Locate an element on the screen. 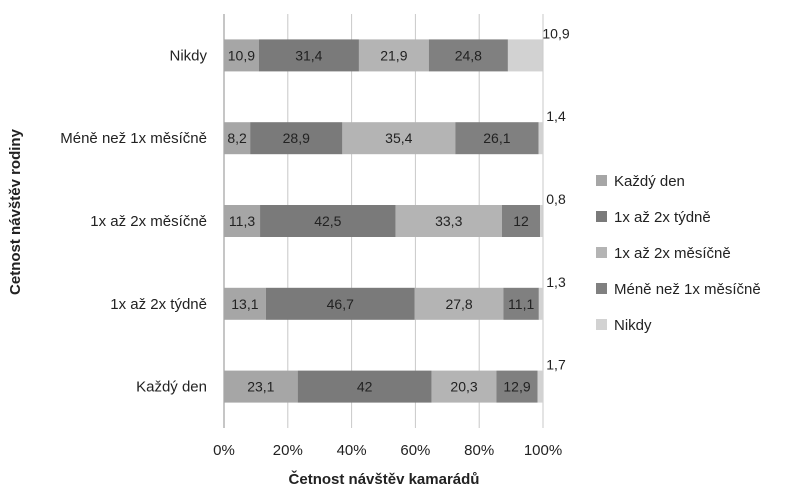  data-label: 24,8 is located at coordinates (468, 55).